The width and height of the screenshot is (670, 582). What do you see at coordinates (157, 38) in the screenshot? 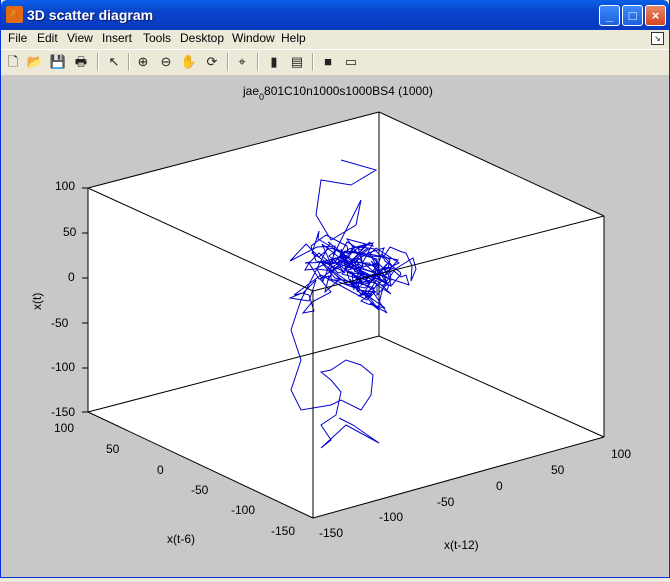
I see `menu-tools: Tools` at bounding box center [157, 38].